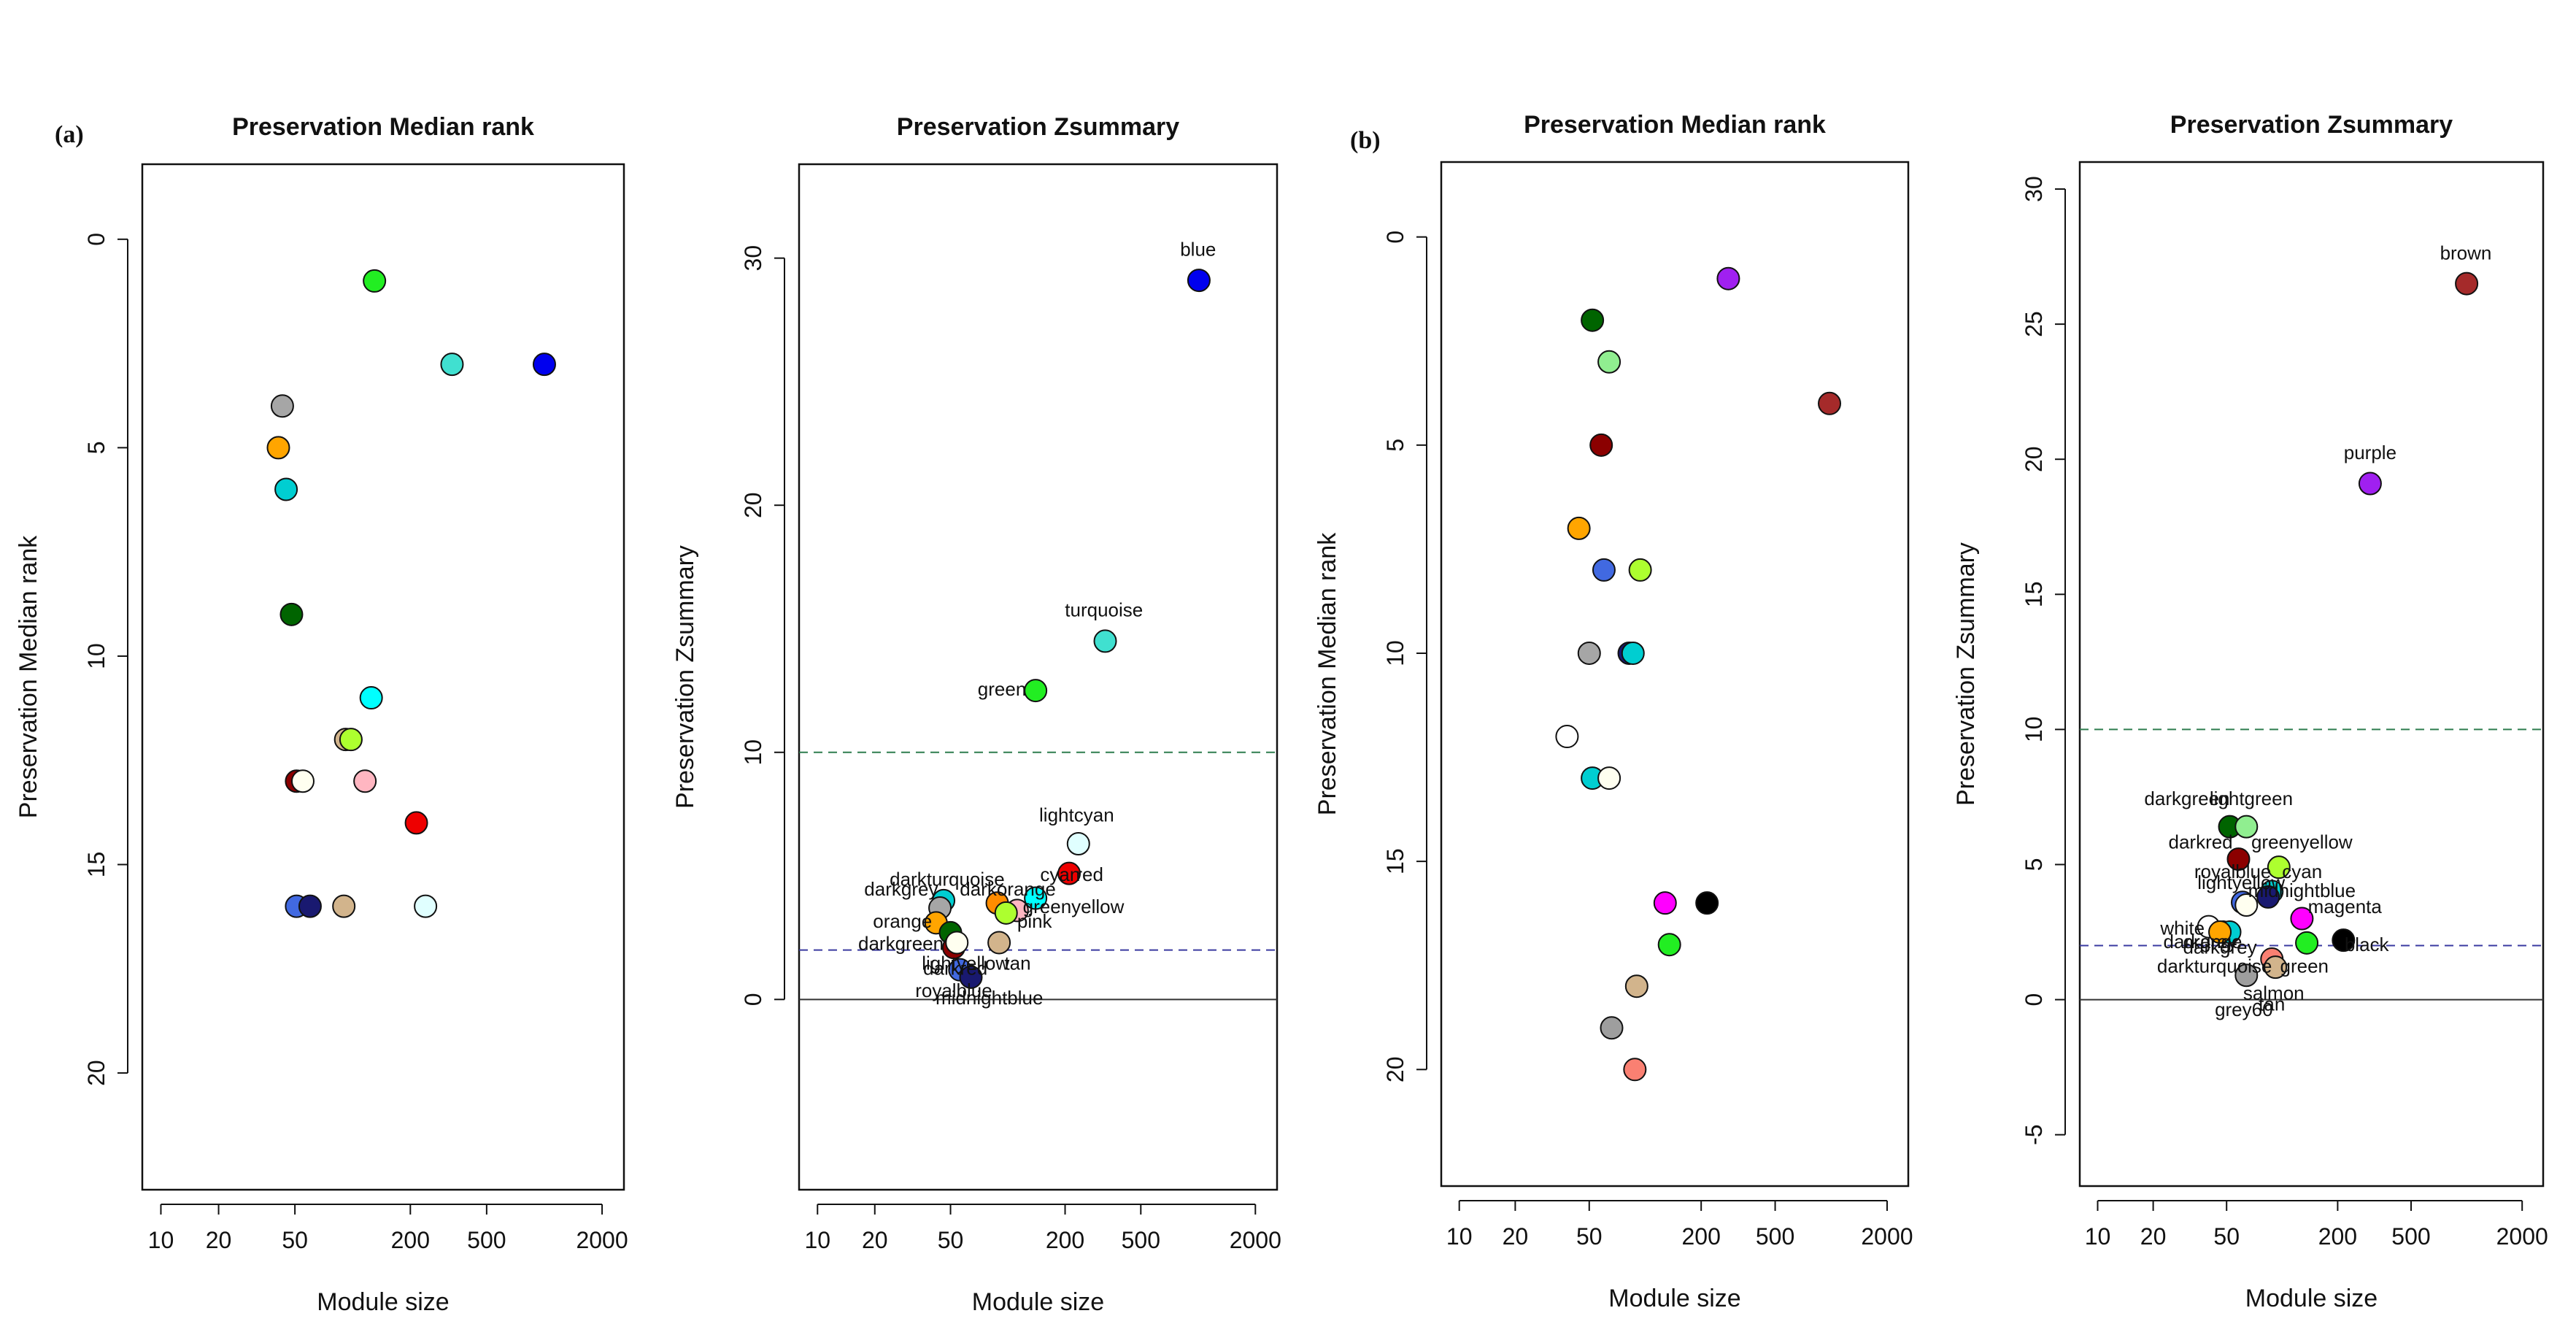  What do you see at coordinates (1008, 889) in the screenshot?
I see `point-label: darkorange` at bounding box center [1008, 889].